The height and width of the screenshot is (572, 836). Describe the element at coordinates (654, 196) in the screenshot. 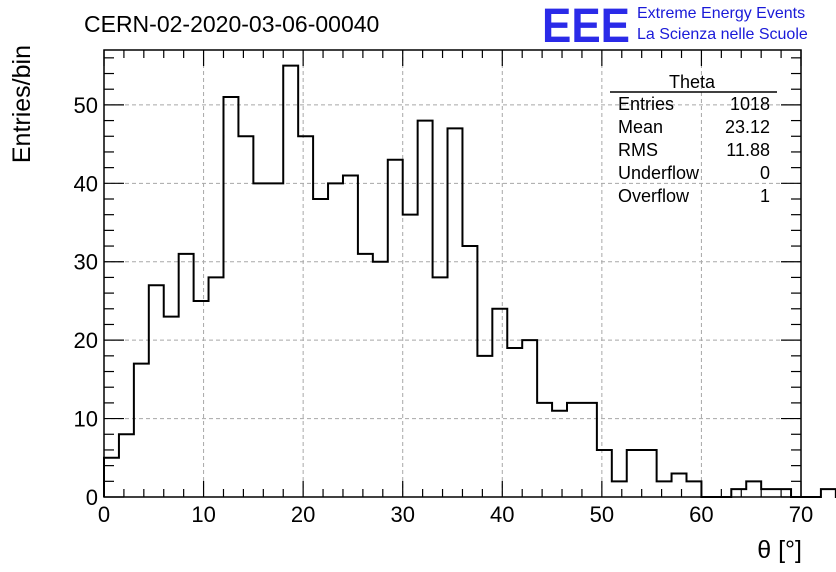

I see `stats-row-label: Overflow` at that location.